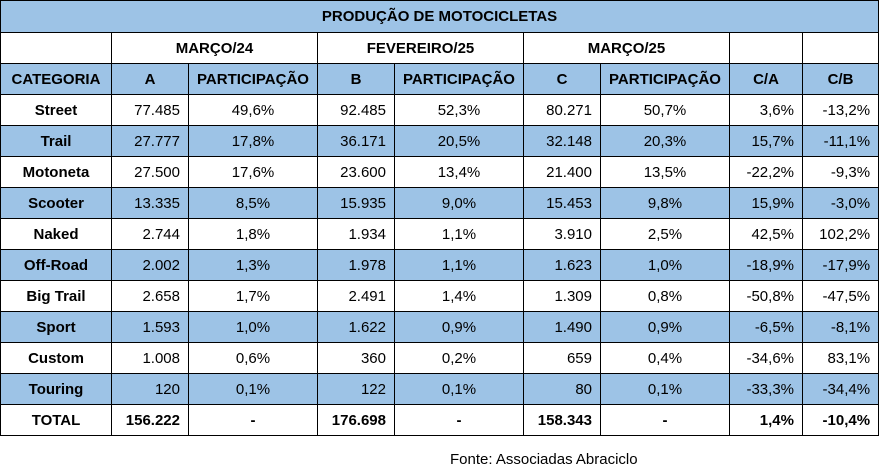  Describe the element at coordinates (840, 420) in the screenshot. I see `total-value: -10,4%` at that location.